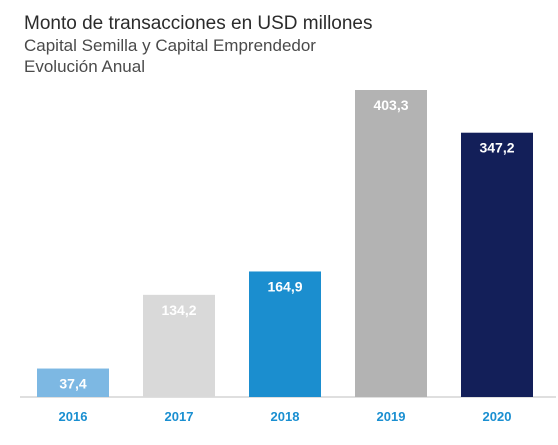  Describe the element at coordinates (179, 345) in the screenshot. I see `bar-2017` at that location.